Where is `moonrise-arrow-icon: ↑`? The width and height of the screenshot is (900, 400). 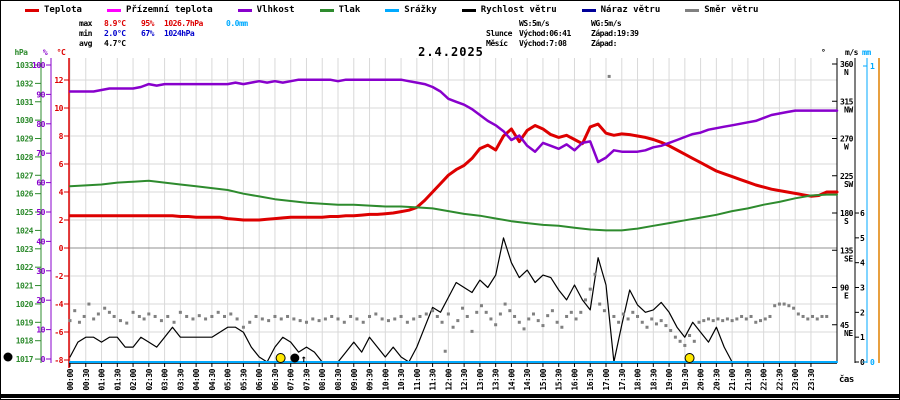
moonrise-arrow-icon: ↑ is located at coordinates (304, 359).